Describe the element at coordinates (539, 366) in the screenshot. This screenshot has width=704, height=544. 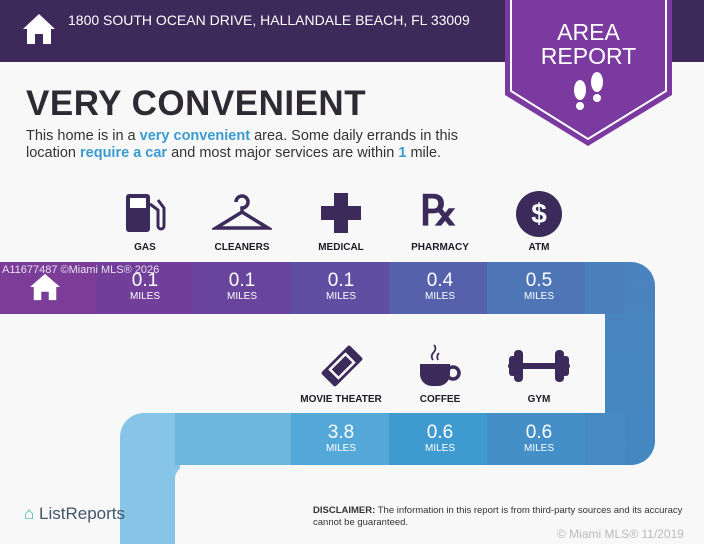
I see `dumbbell-icon` at that location.